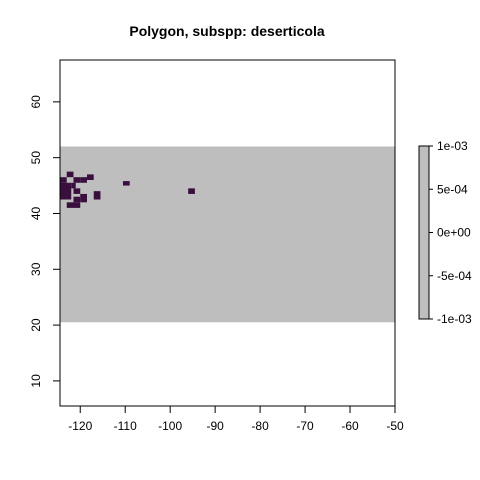  I want to click on color-legend: 1e-03 5e-04 0e+00 -5e-04 -1e-03, so click(445, 232).